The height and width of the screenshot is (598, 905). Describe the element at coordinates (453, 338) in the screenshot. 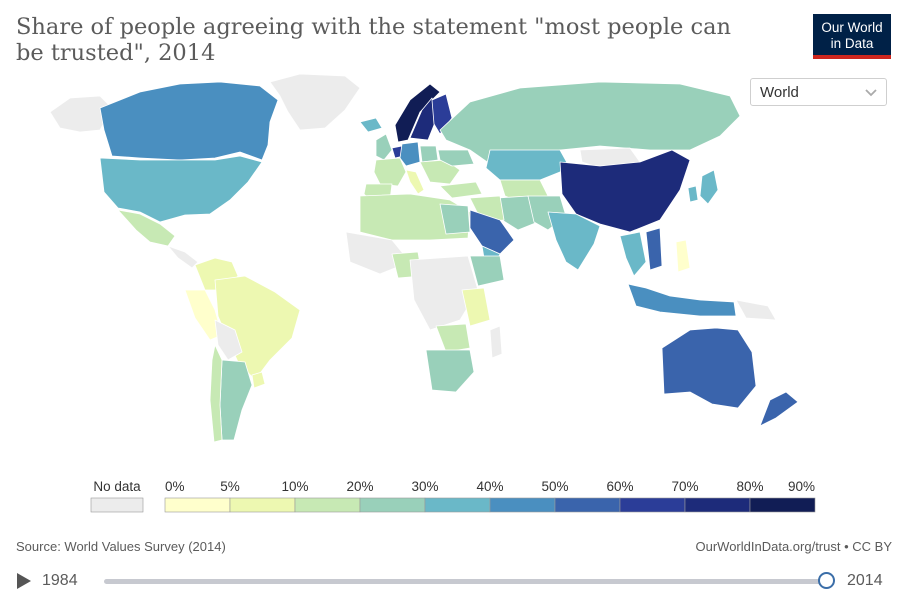

I see `zimbabwe-zambia` at that location.